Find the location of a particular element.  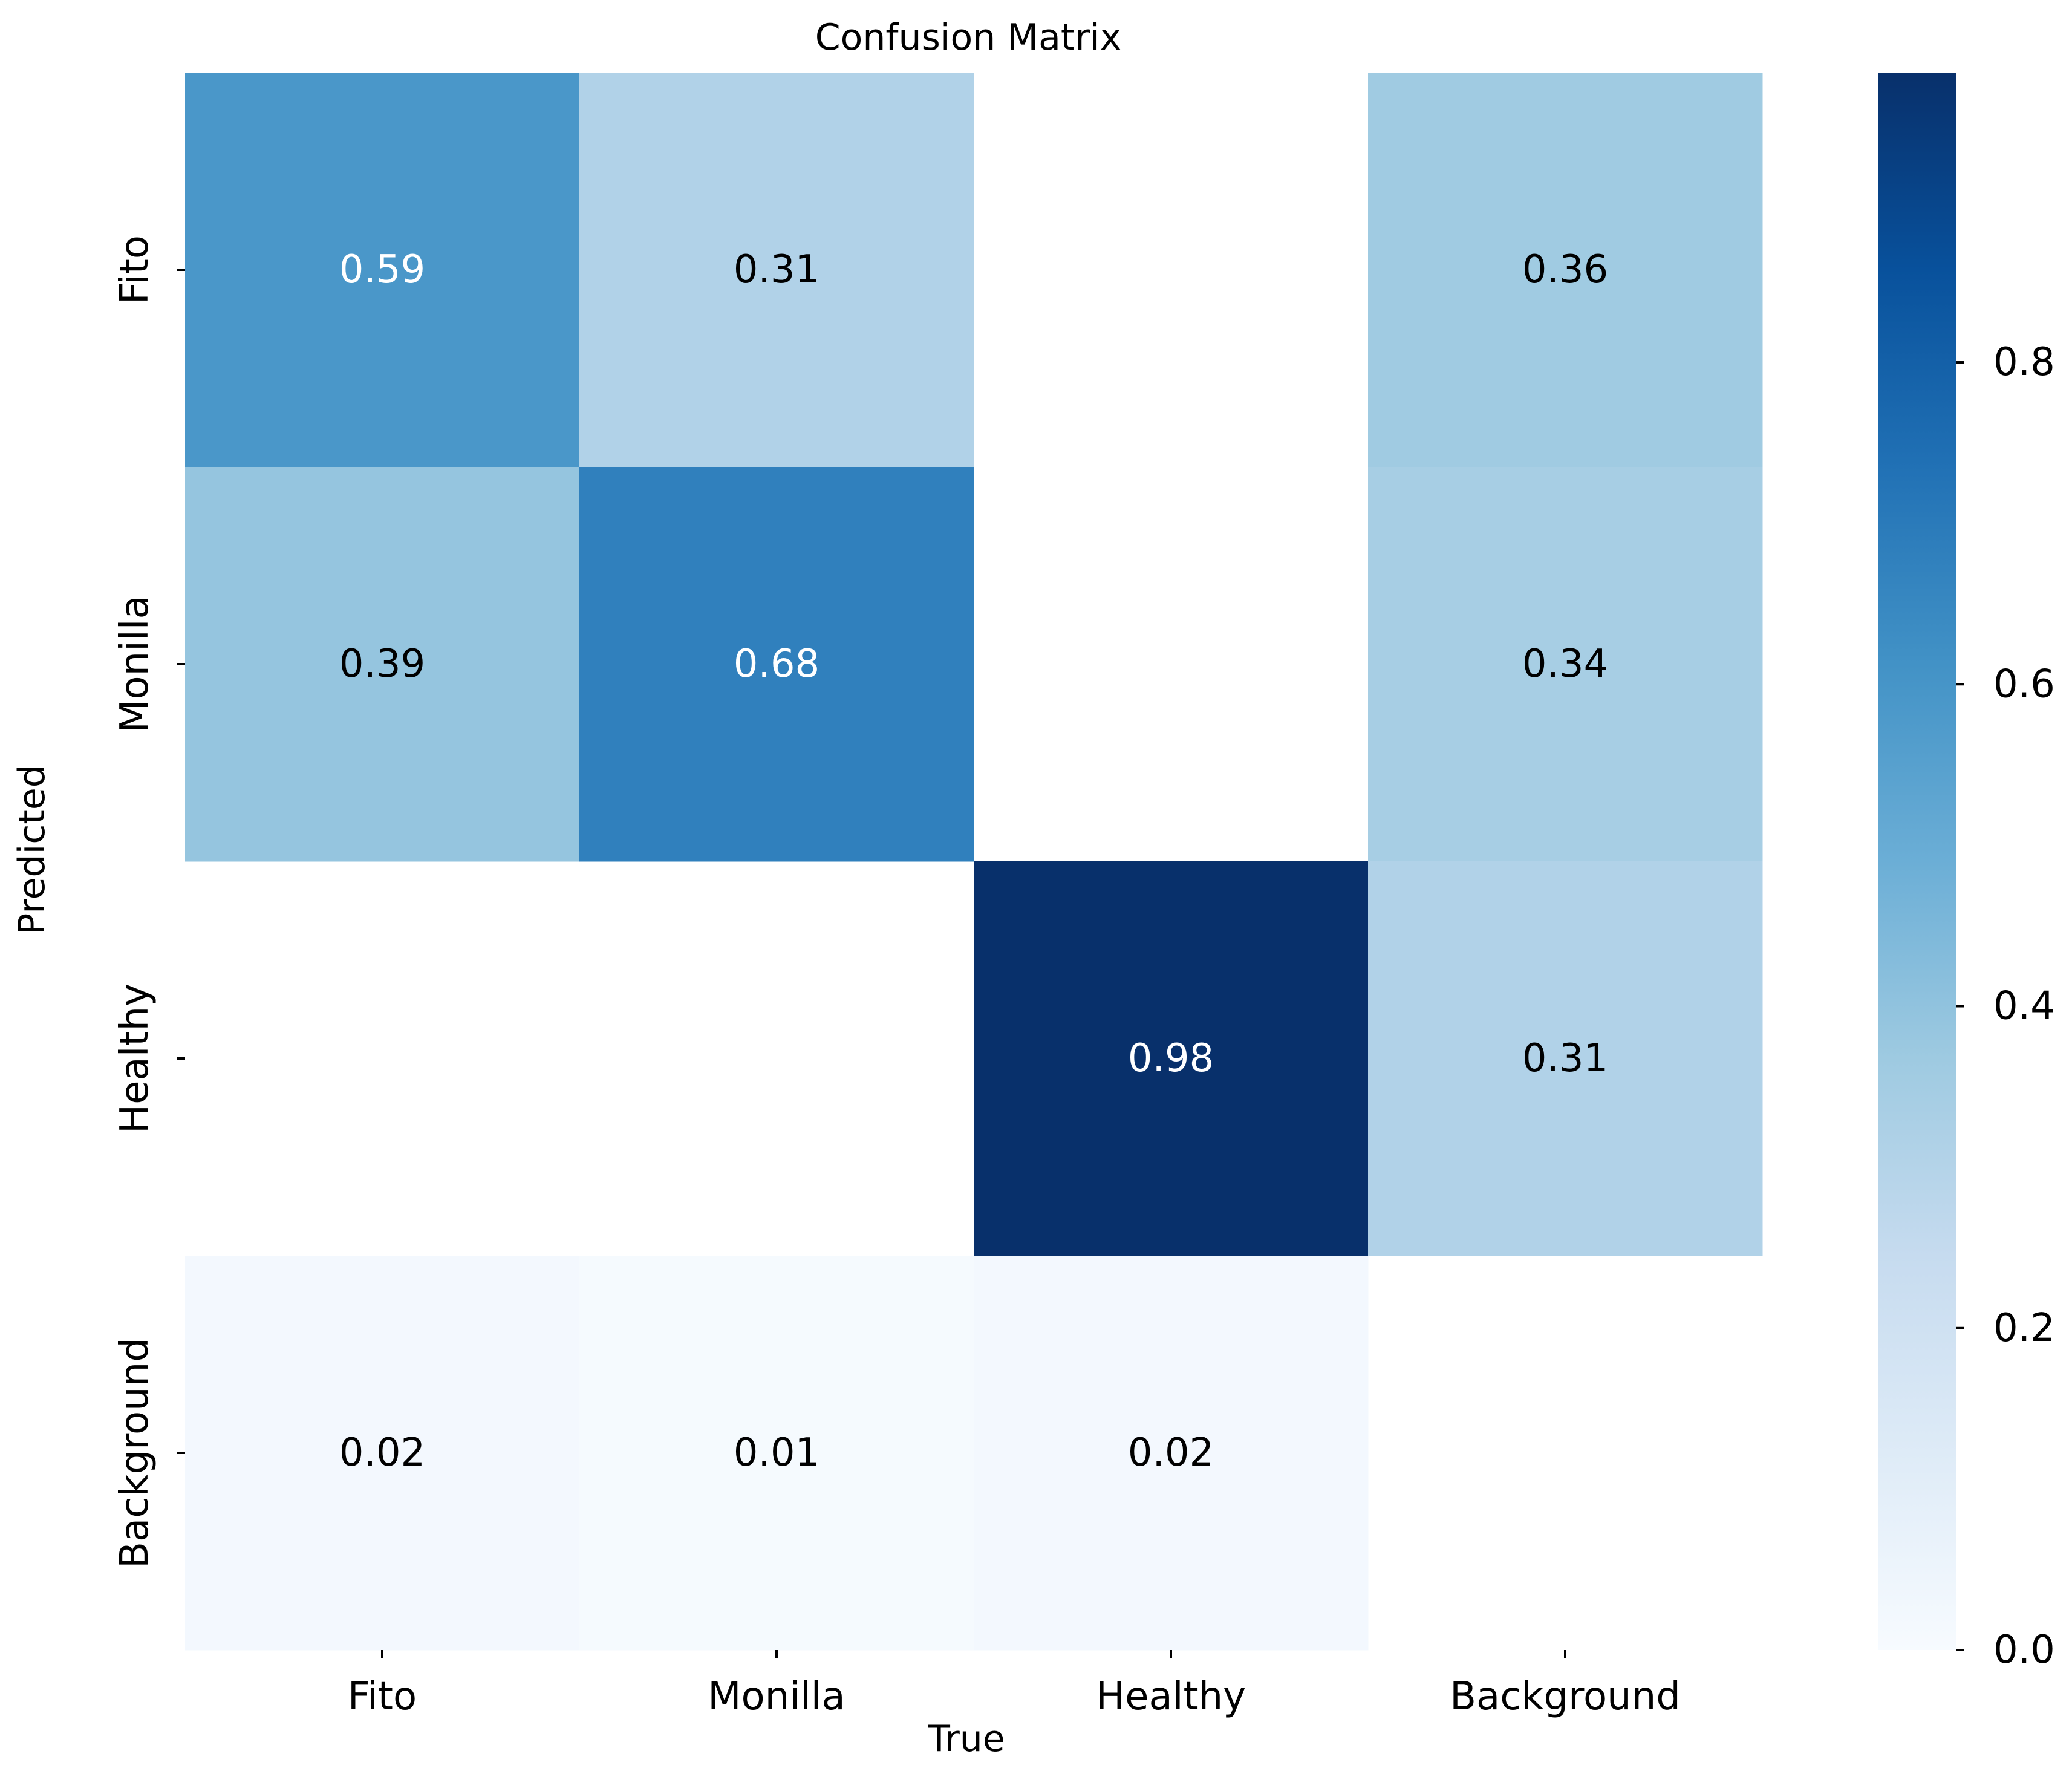

cell-label-3-0: 0.02 is located at coordinates (382, 1452).